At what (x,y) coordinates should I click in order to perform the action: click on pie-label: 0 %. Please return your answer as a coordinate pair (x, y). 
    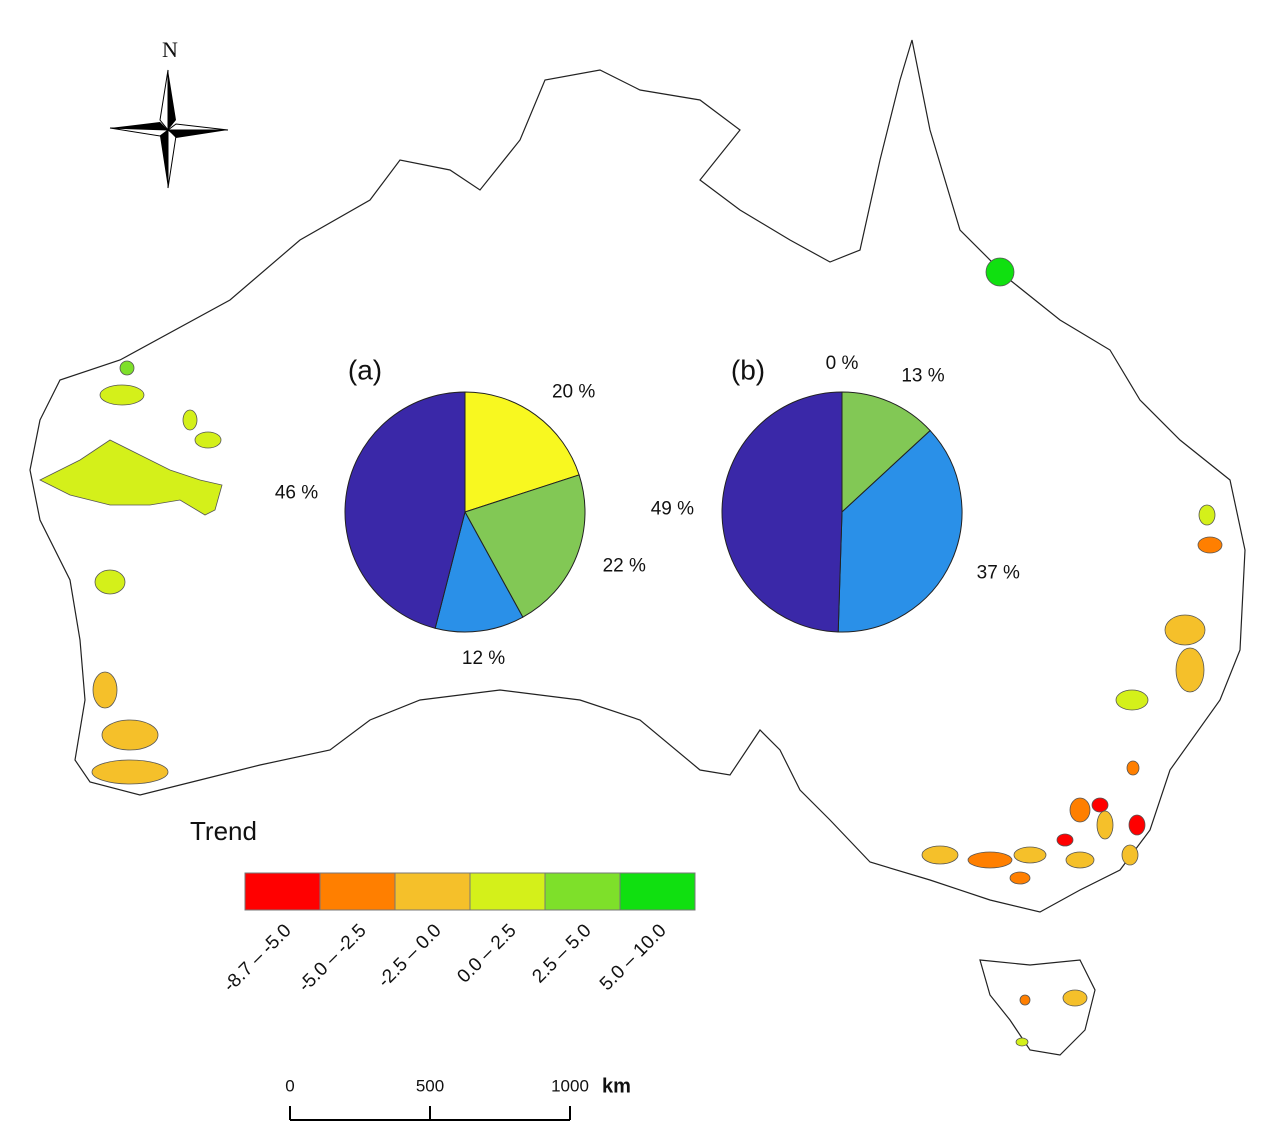
    Looking at the image, I should click on (842, 363).